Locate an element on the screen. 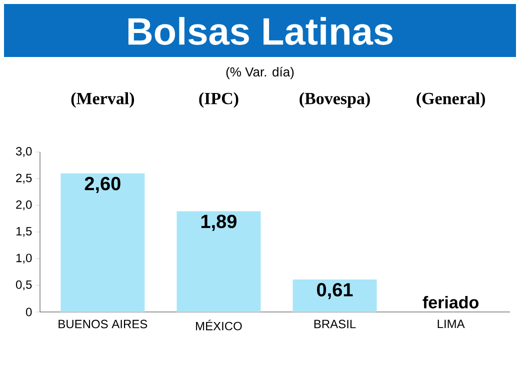 Image resolution: width=520 pixels, height=390 pixels. y-tick-label: 3,0 is located at coordinates (24, 152).